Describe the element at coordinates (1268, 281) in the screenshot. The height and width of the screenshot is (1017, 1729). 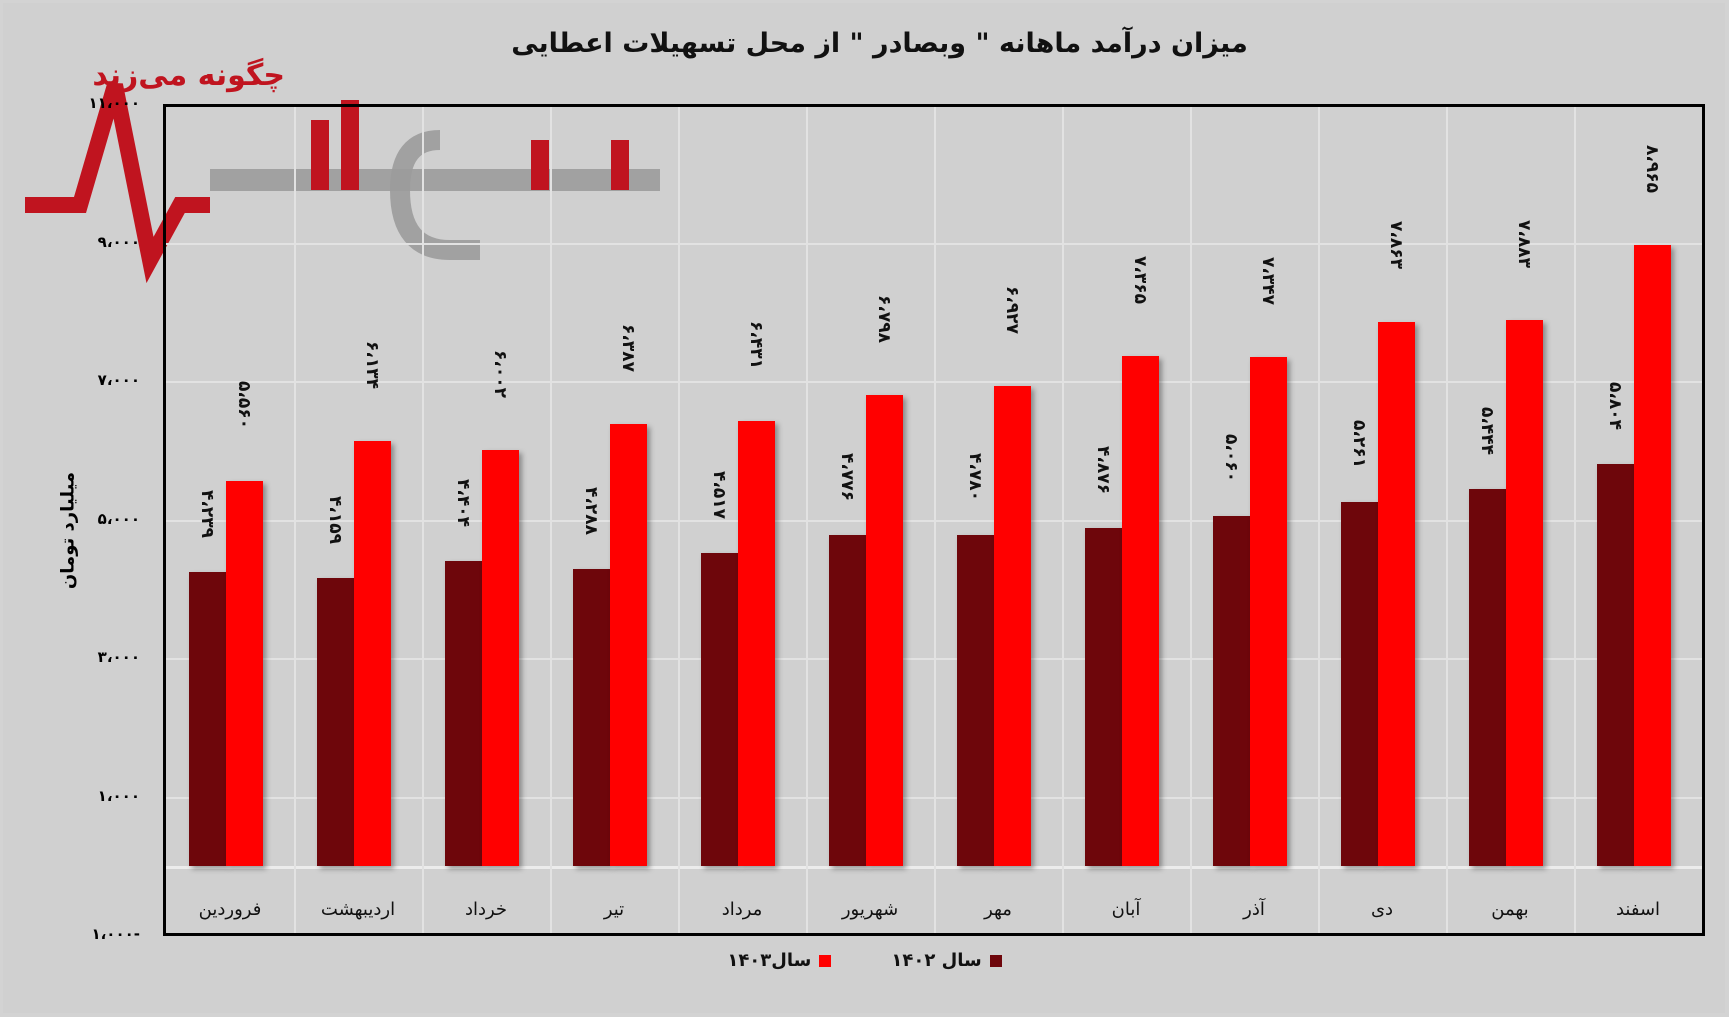
I see `bar-value-label: ۷،۳۴۷` at that location.